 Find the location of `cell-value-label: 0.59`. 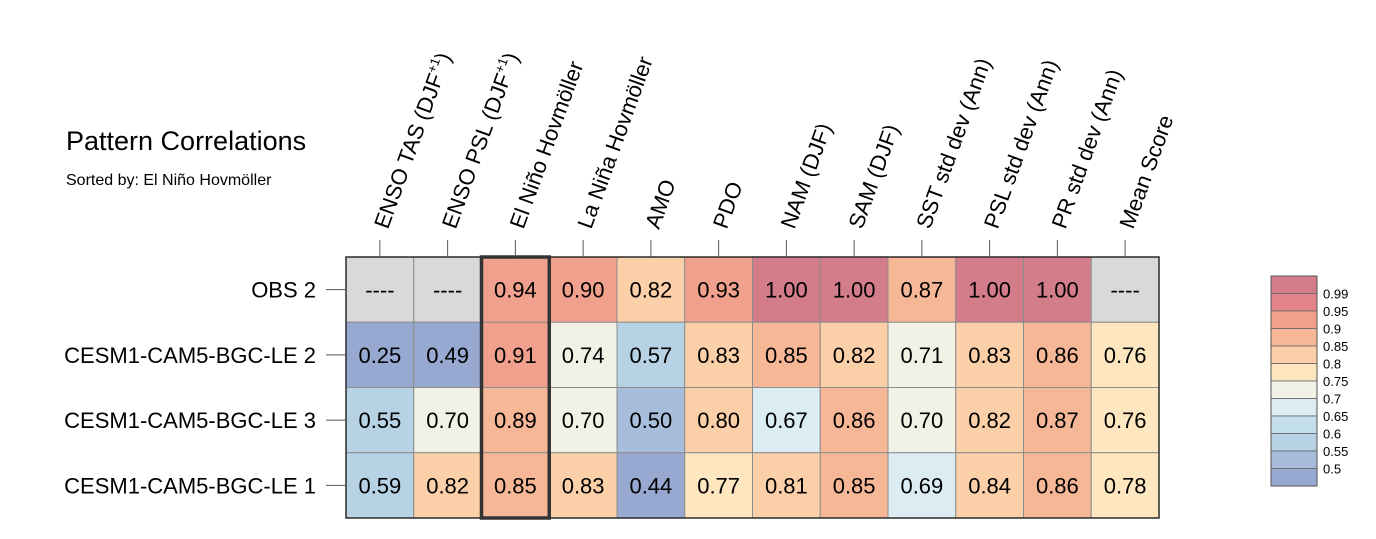

cell-value-label: 0.59 is located at coordinates (379, 485).